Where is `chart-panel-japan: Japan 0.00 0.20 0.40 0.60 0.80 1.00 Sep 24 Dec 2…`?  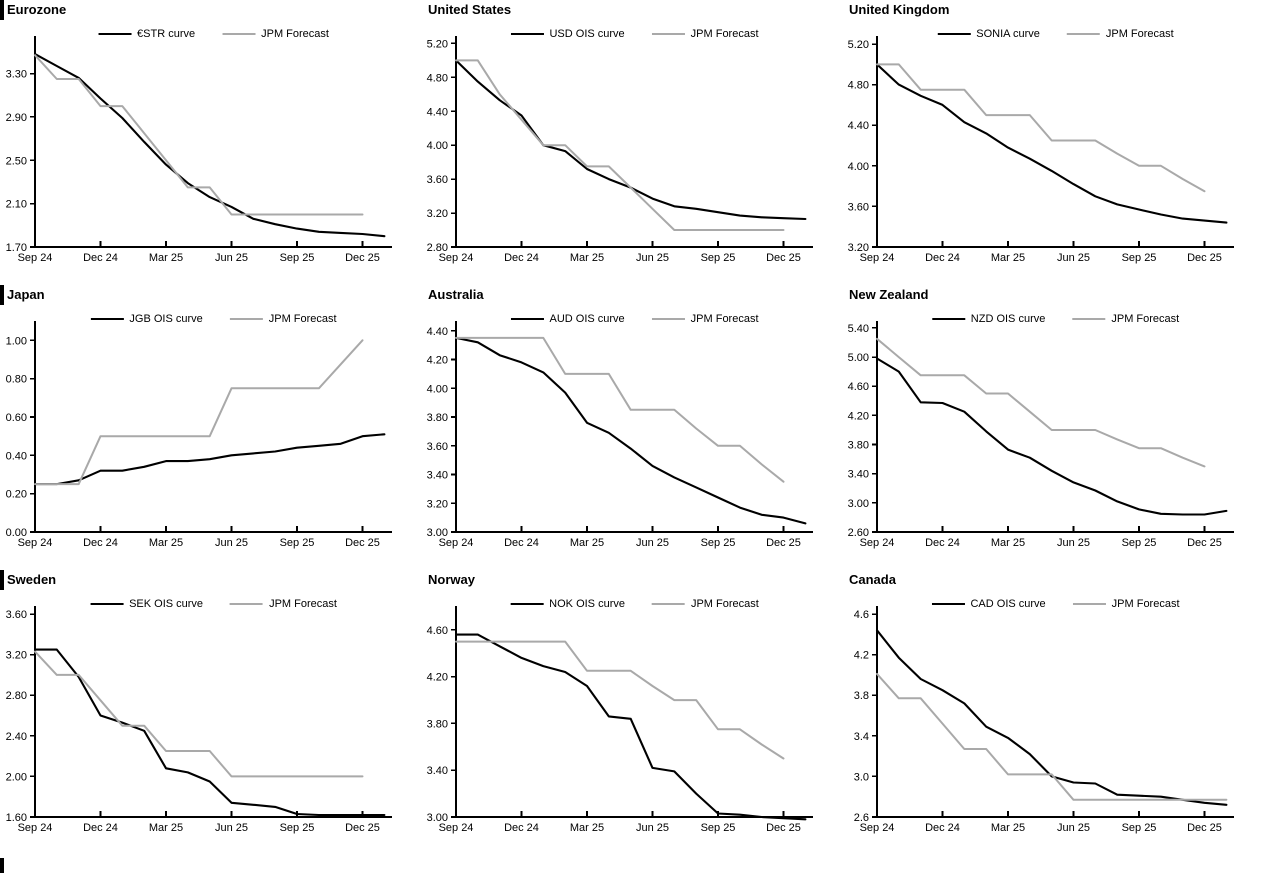 chart-panel-japan: Japan 0.00 0.20 0.40 0.60 0.80 1.00 Sep 24 Dec 2… is located at coordinates (210, 427).